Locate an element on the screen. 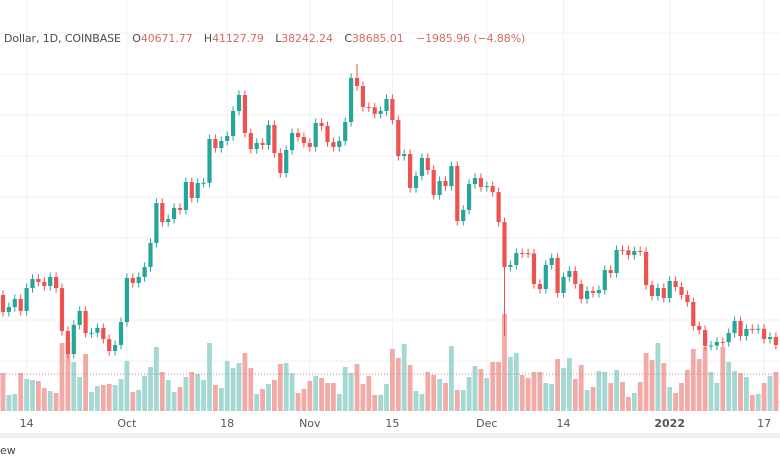 Image resolution: width=780 pixels, height=470 pixels. x-tick-label: 14 is located at coordinates (27, 423).